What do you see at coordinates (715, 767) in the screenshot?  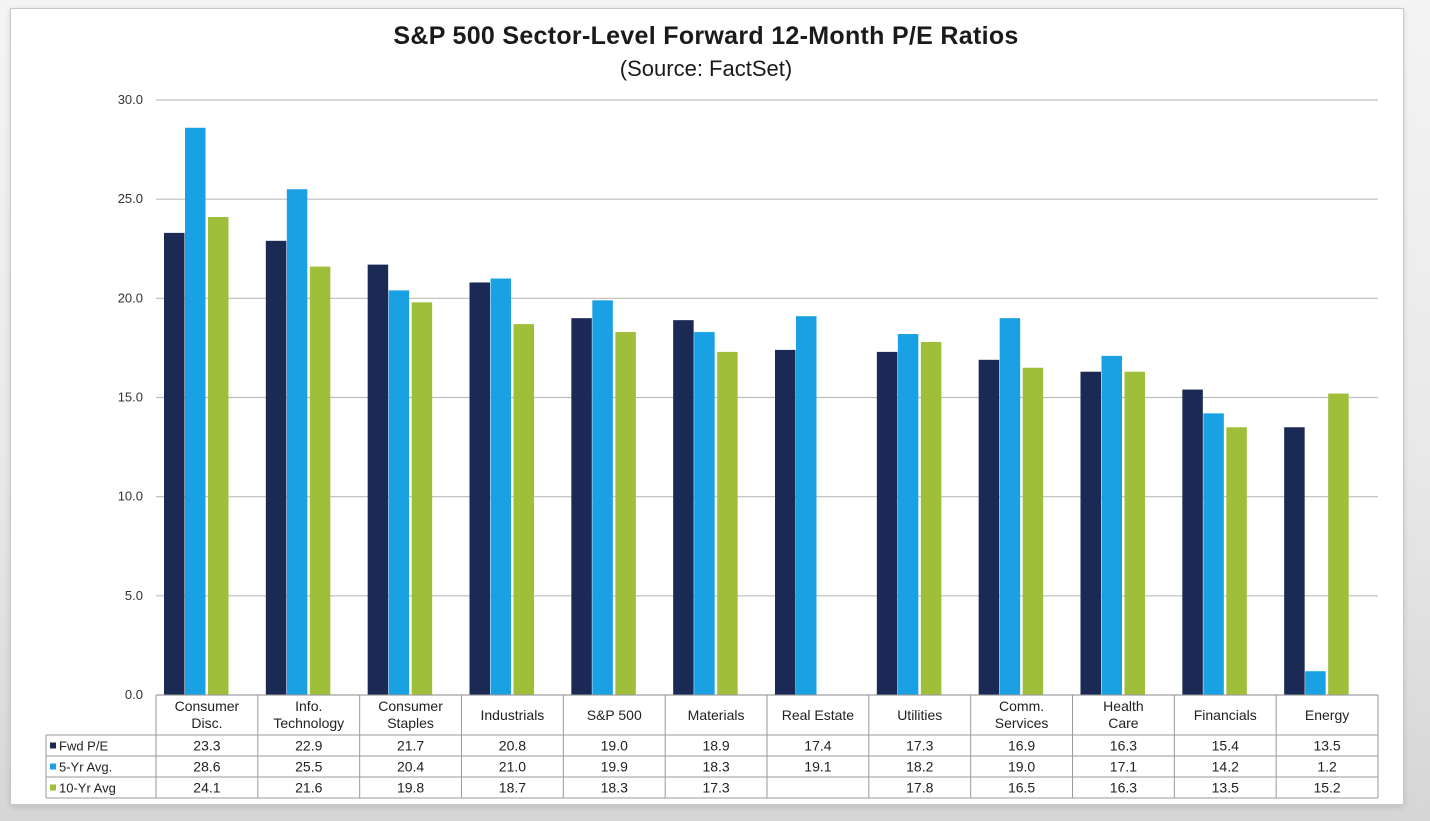 I see `data-label-5yr-avg: 18.3` at bounding box center [715, 767].